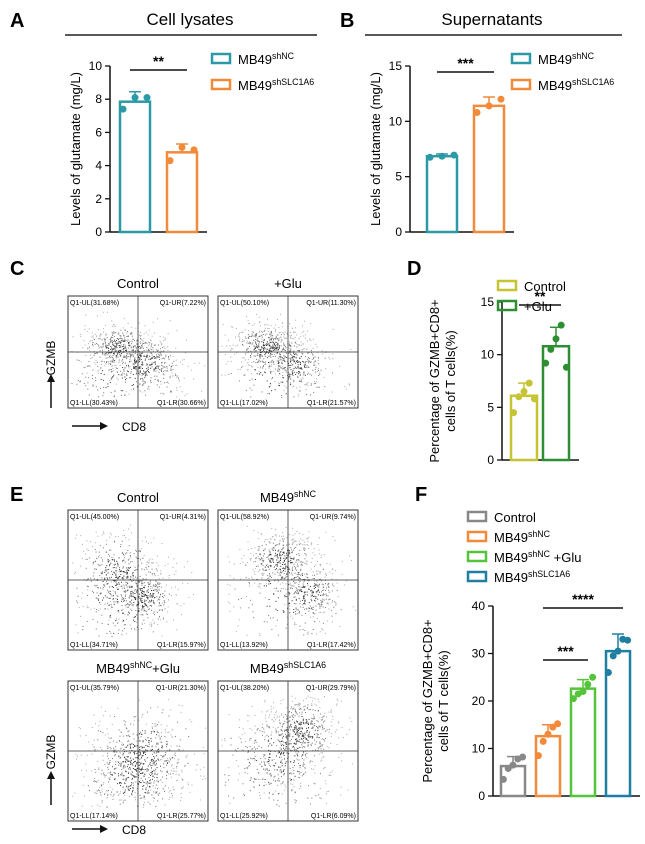 The image size is (645, 844). Describe the element at coordinates (123, 109) in the screenshot. I see `chart-a-data-point` at that location.